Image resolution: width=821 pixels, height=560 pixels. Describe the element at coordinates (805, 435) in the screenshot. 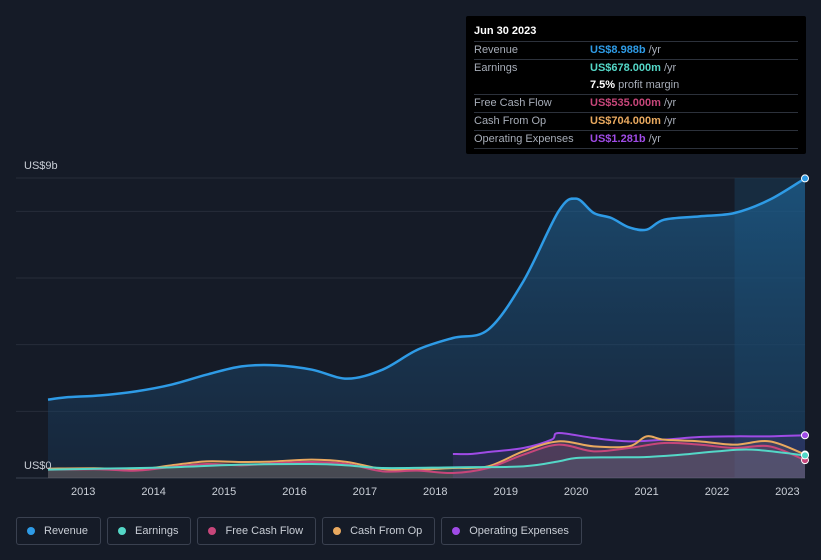

I see `operating-expenses-end-marker` at that location.